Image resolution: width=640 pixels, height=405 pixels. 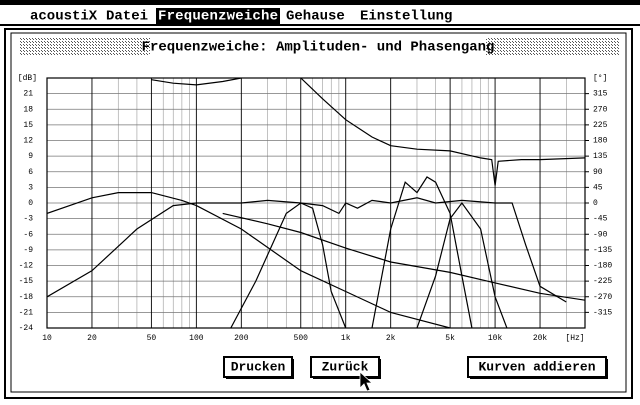 I want to click on y2-tick-label: -45, so click(x=600, y=219).